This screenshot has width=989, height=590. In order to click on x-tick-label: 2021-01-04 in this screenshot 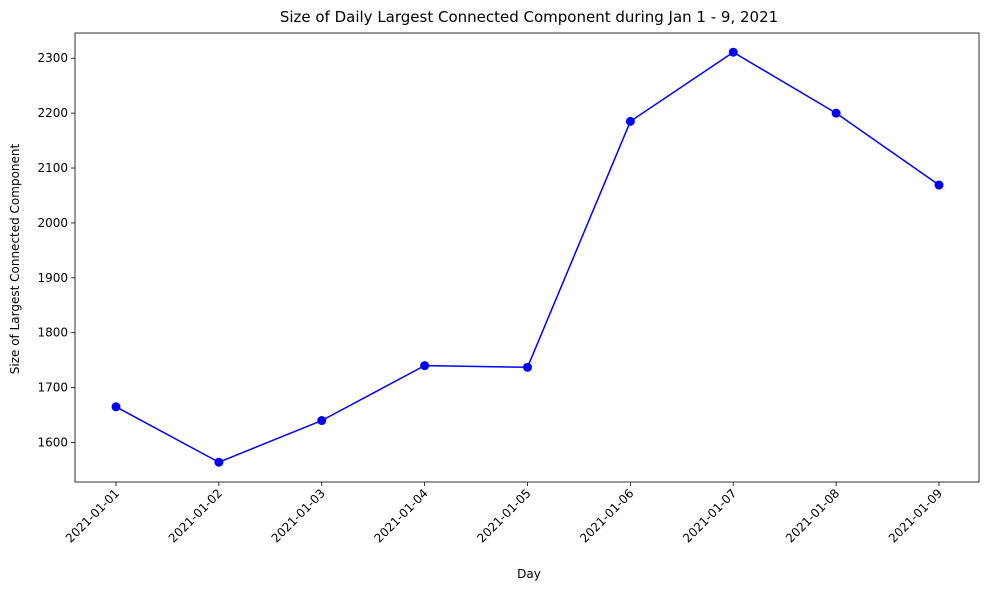, I will do `click(401, 515)`.